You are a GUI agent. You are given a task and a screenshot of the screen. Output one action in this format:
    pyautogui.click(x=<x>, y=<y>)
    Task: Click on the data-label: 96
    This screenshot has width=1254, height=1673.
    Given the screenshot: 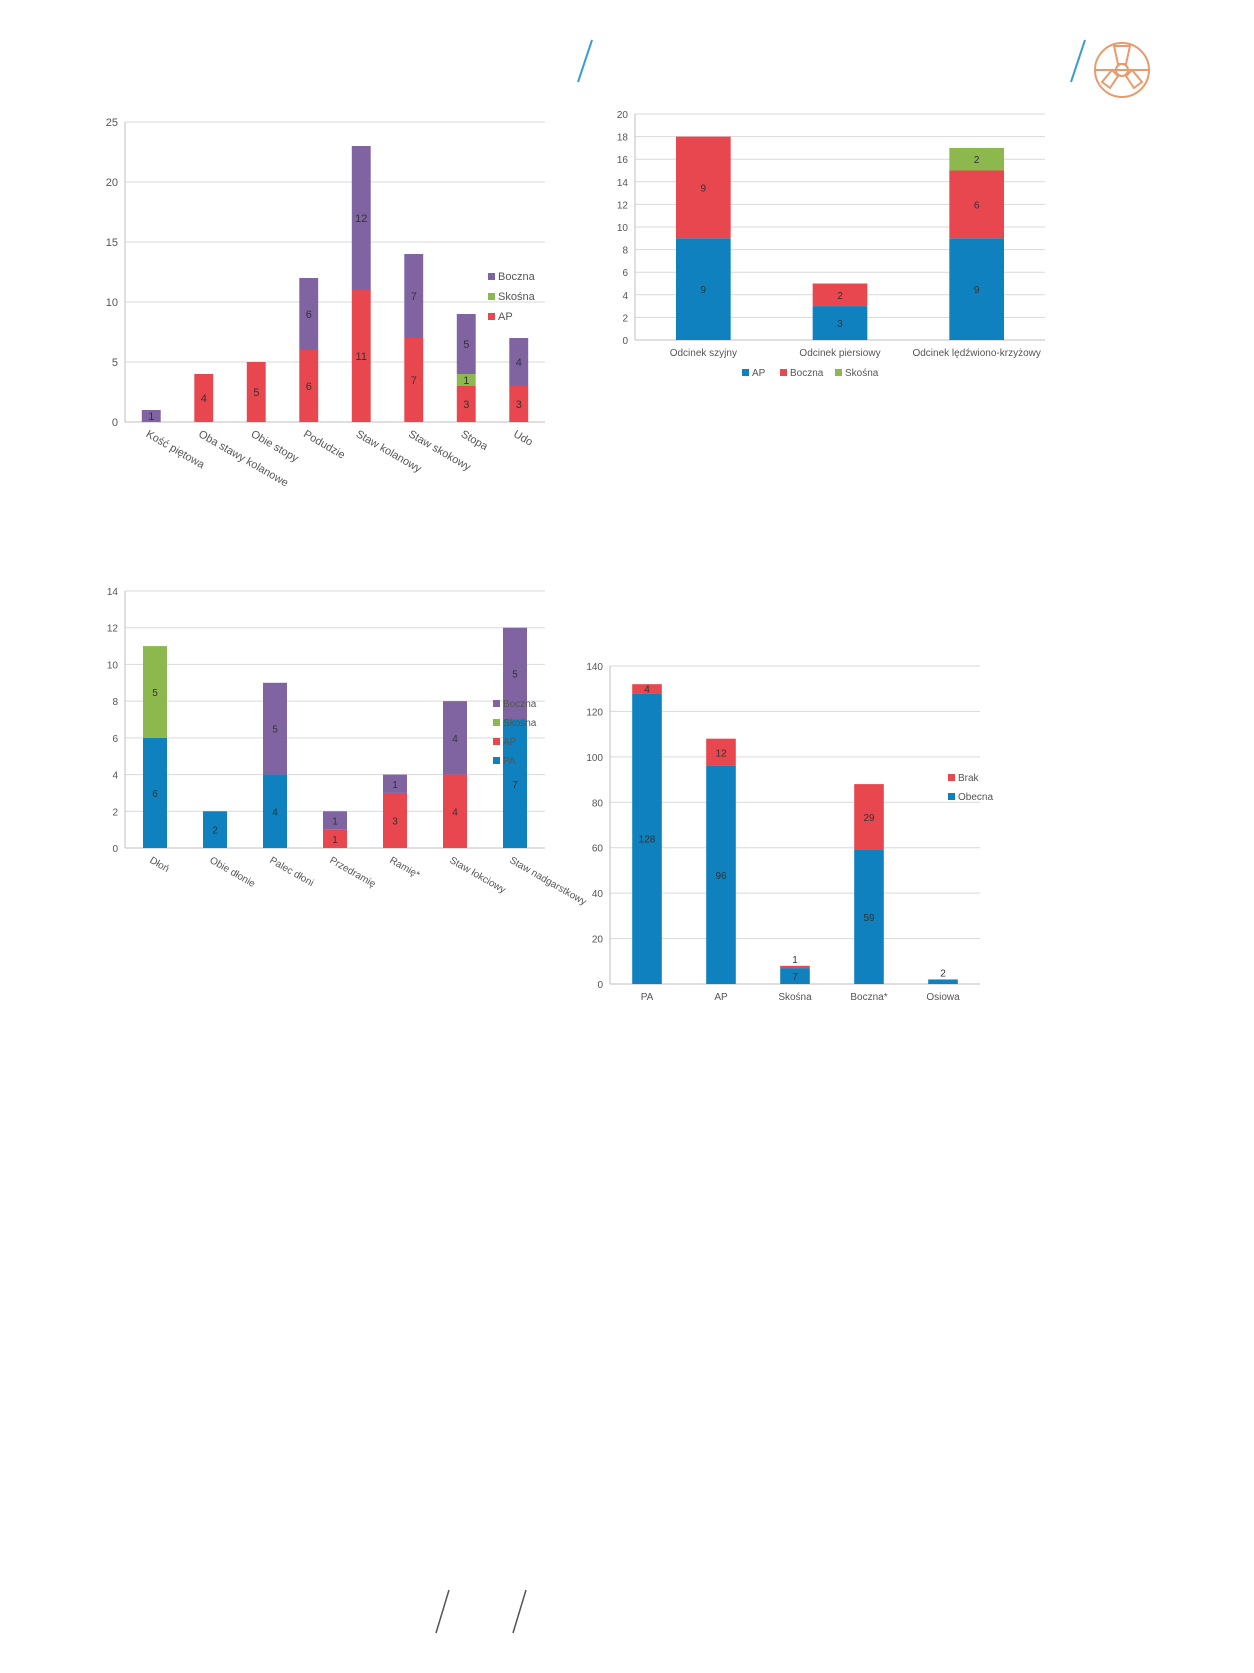 What is the action you would take?
    pyautogui.click(x=721, y=876)
    